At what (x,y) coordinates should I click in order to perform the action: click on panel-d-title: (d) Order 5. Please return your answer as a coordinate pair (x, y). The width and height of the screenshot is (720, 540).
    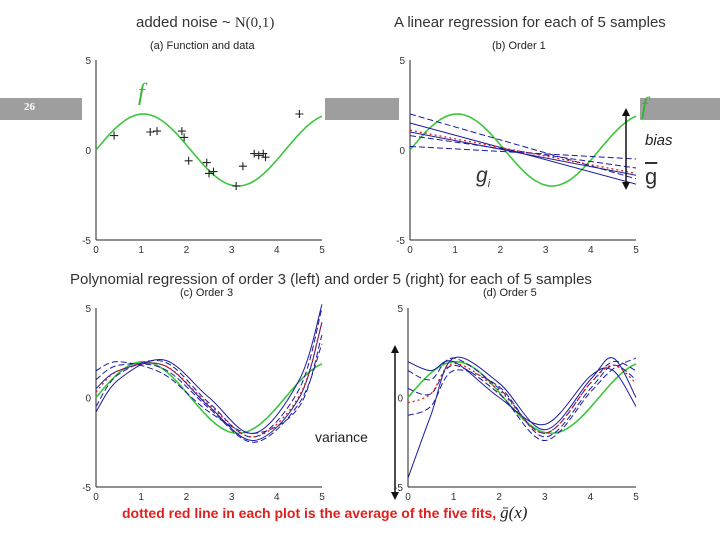
    Looking at the image, I should click on (510, 293).